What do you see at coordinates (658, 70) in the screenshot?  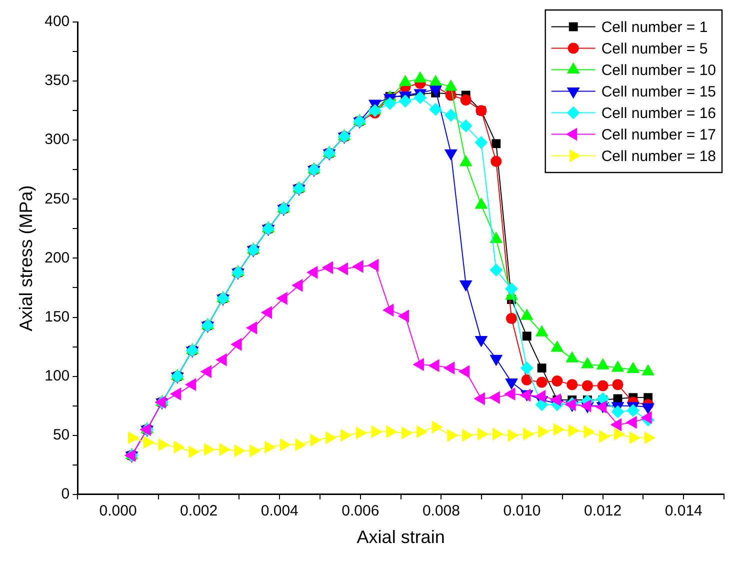 I see `legend-label: Cell number = 10` at bounding box center [658, 70].